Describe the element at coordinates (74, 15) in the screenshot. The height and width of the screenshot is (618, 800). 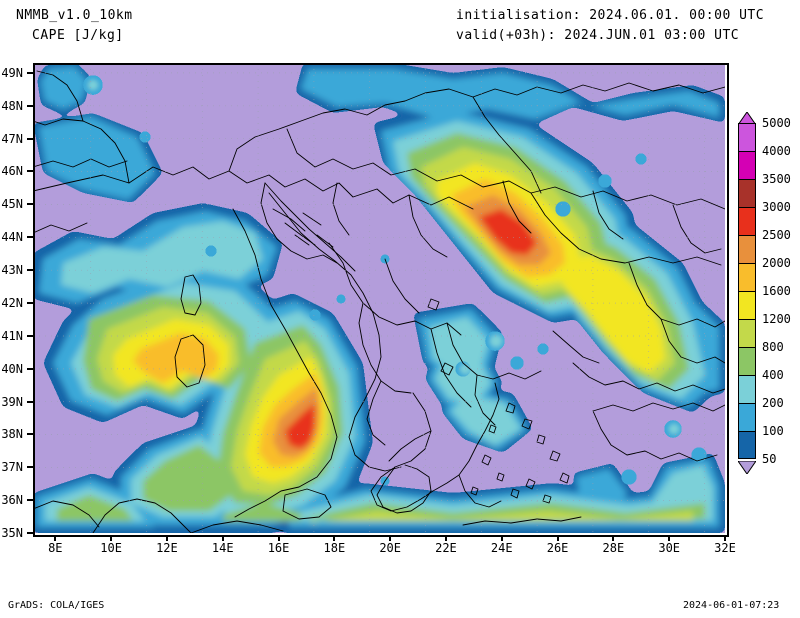
I see `model-title: NMMB_v1.0_10km` at that location.